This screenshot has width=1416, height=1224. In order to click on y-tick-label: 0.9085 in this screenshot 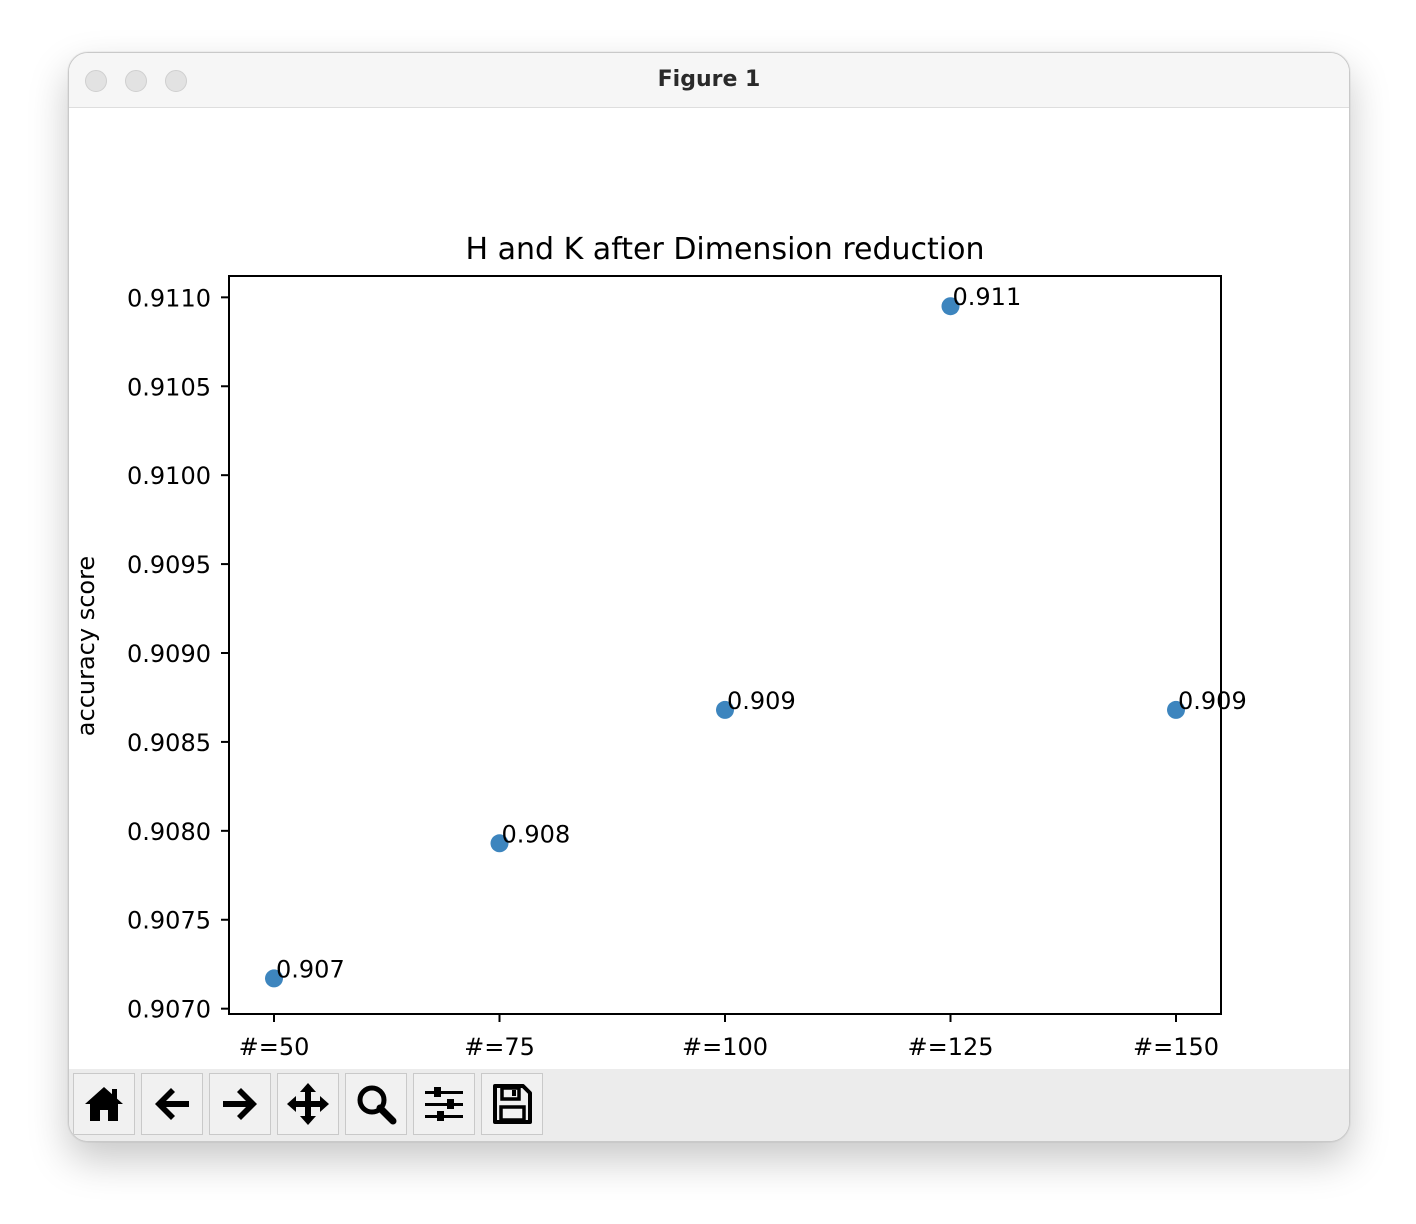, I will do `click(169, 743)`.